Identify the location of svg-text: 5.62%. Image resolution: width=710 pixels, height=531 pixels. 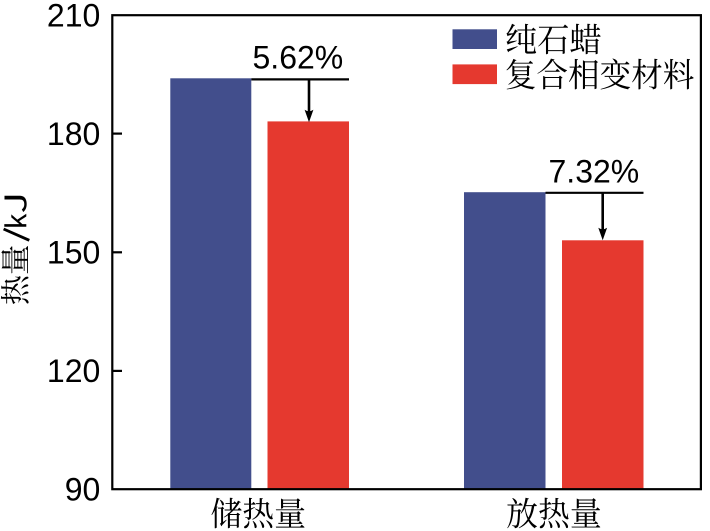
(298, 57).